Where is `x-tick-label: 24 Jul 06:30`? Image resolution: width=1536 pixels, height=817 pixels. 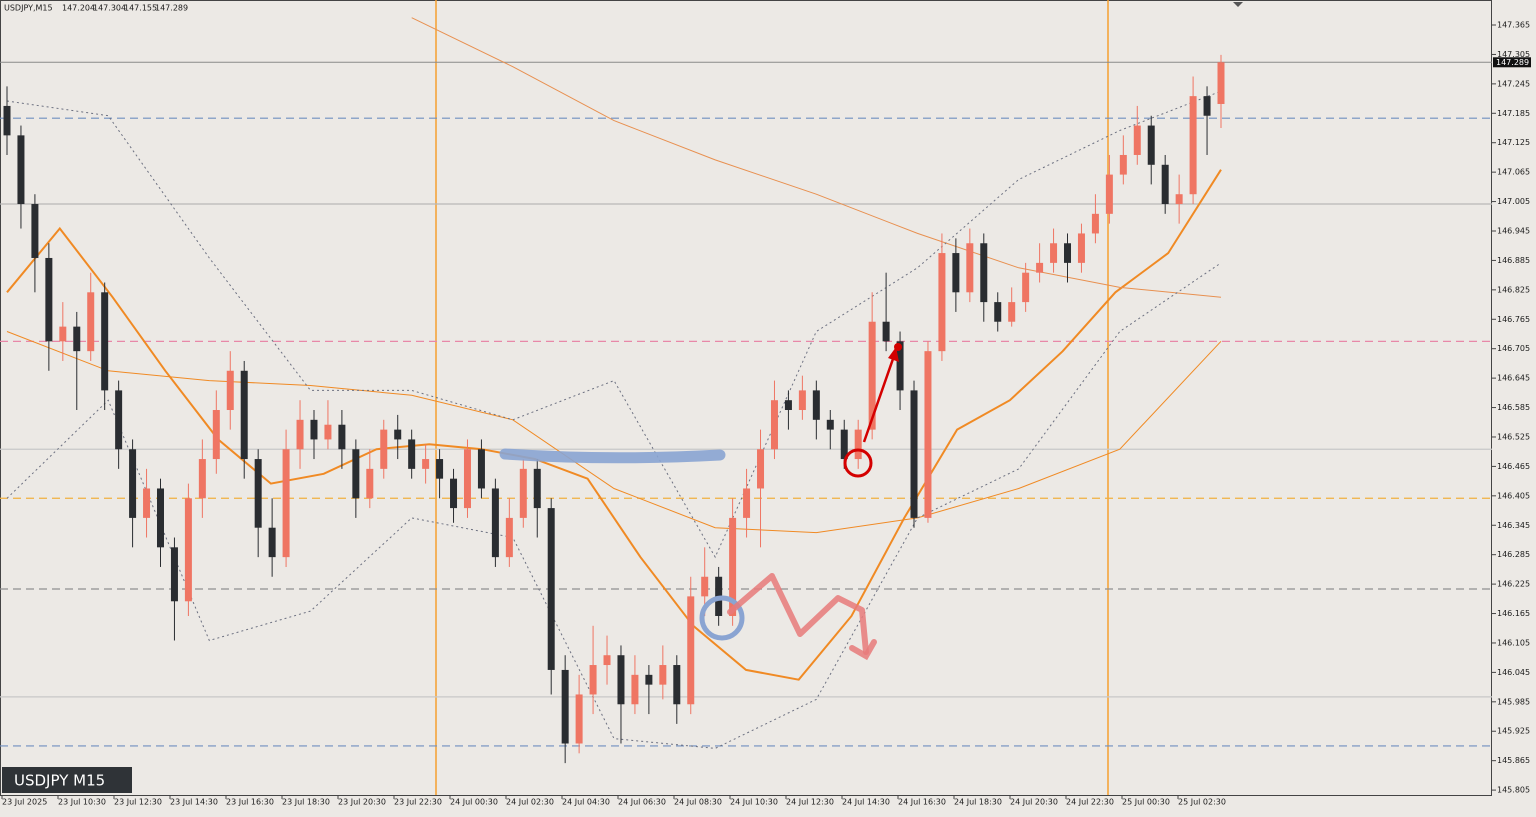 x-tick-label: 24 Jul 06:30 is located at coordinates (642, 802).